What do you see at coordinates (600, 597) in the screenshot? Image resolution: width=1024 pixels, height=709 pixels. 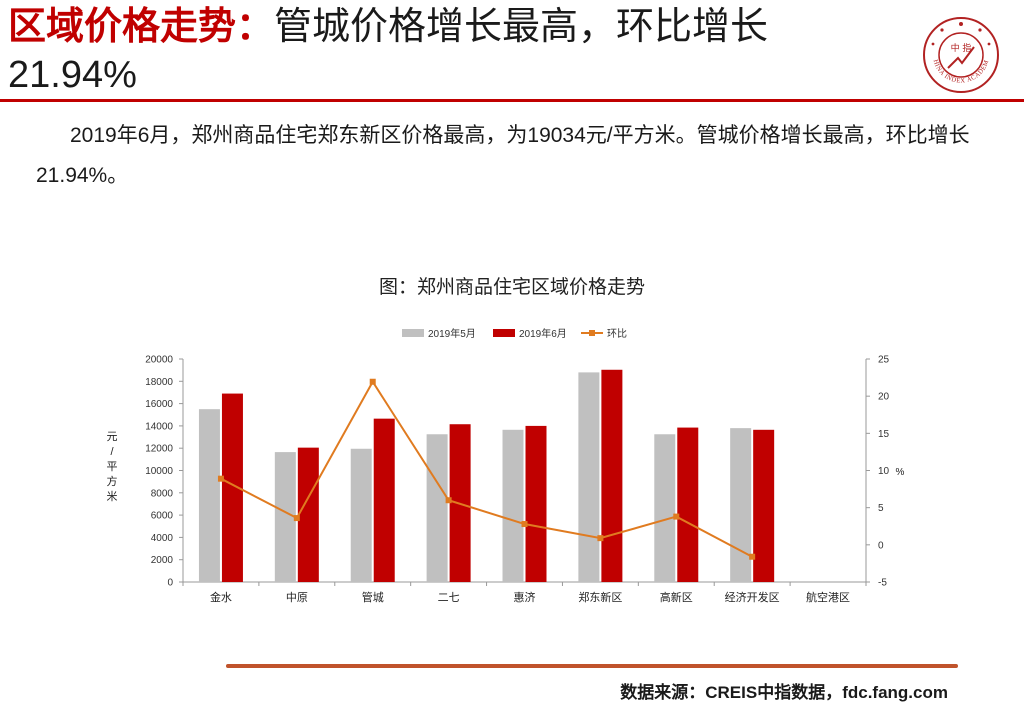 I see `x-tick-label: 郑东新区` at bounding box center [600, 597].